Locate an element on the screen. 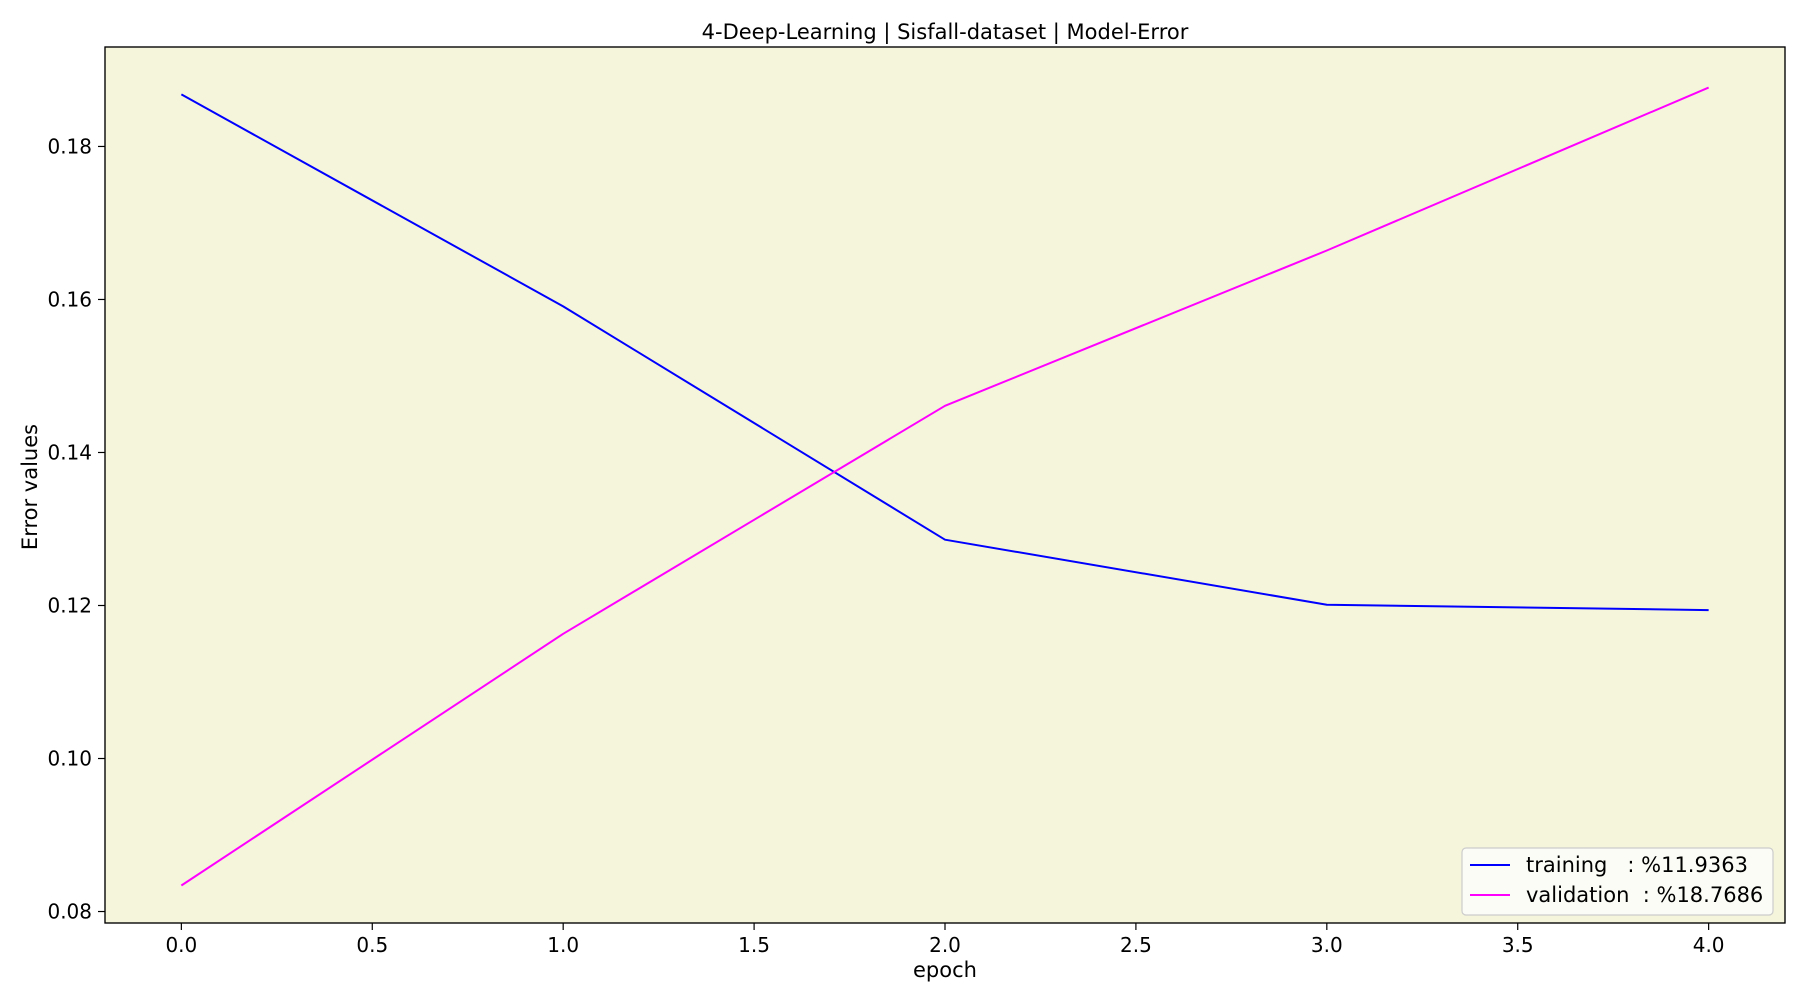  x-tick-label: 1.5 is located at coordinates (754, 945).